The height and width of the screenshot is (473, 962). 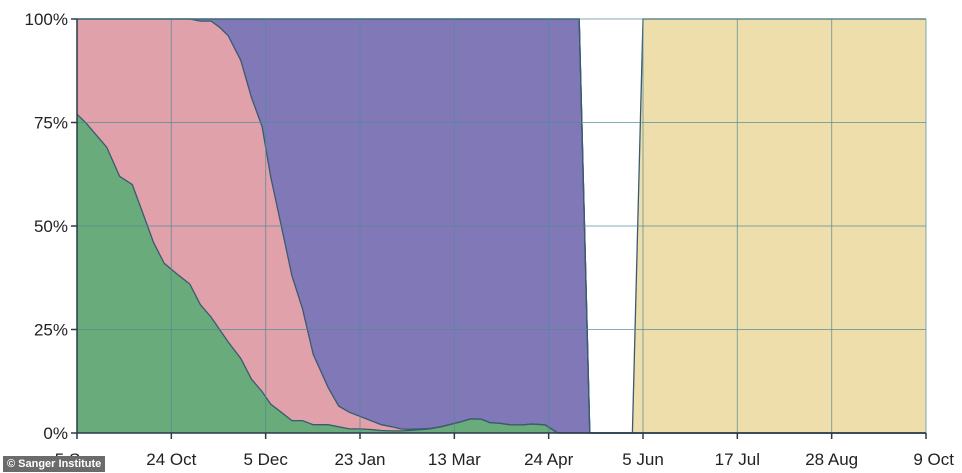 What do you see at coordinates (359, 459) in the screenshot?
I see `x-tick-label: 23 Jan` at bounding box center [359, 459].